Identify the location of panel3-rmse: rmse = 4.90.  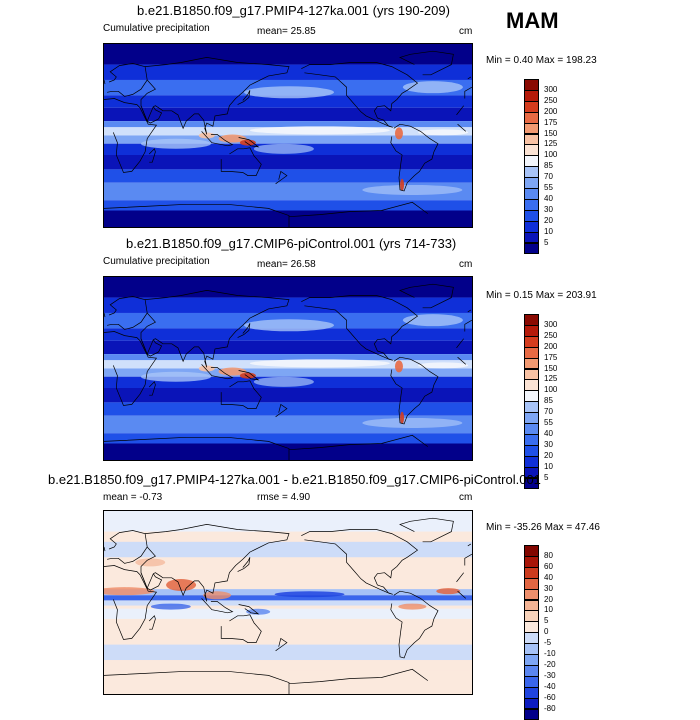
(283, 497).